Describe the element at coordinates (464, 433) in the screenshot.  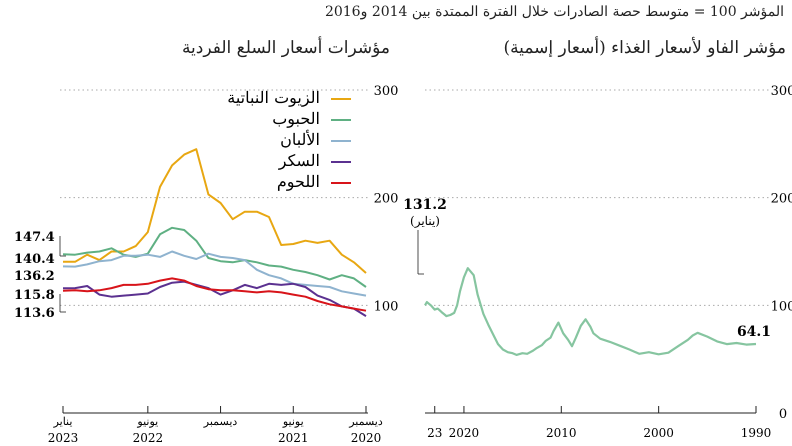
I see `fao-x-tick-label: 2020` at that location.